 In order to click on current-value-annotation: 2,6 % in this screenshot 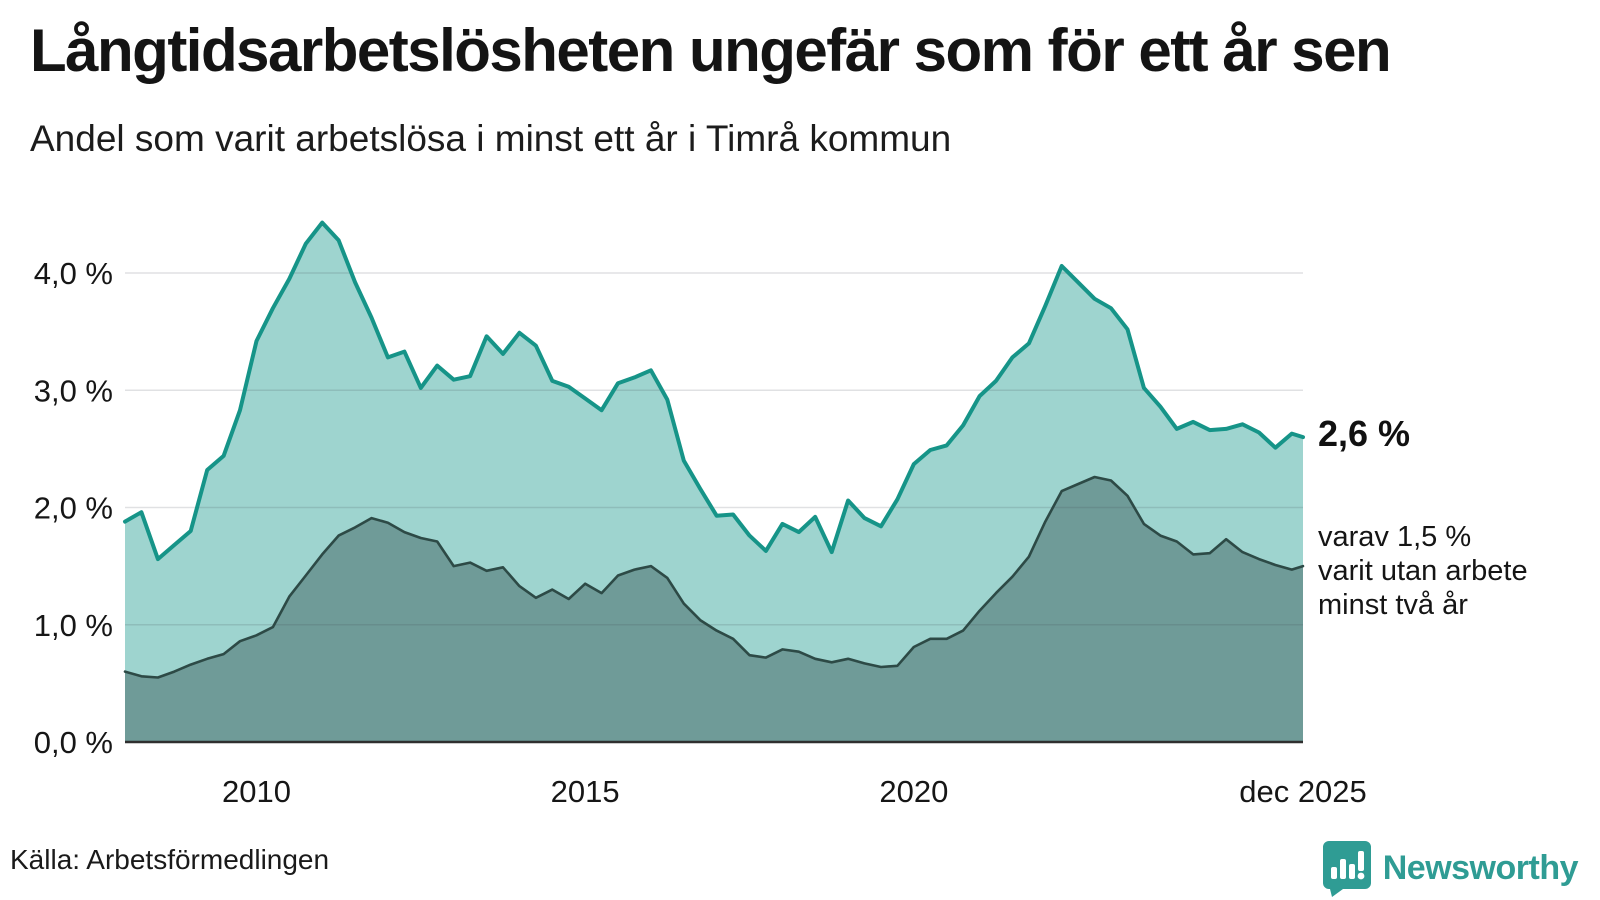, I will do `click(1364, 434)`.